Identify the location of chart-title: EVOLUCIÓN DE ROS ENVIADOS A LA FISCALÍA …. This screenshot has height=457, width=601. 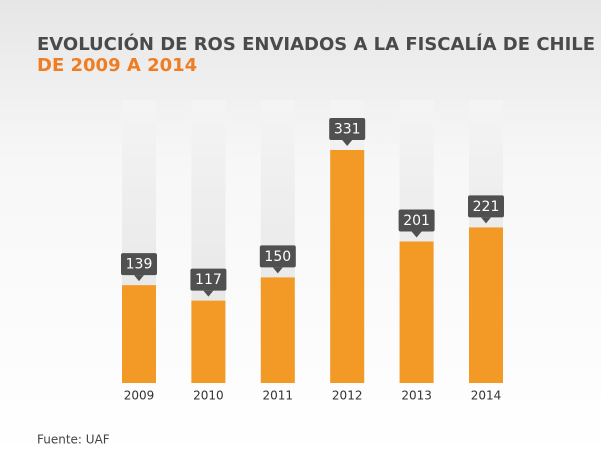
(316, 44).